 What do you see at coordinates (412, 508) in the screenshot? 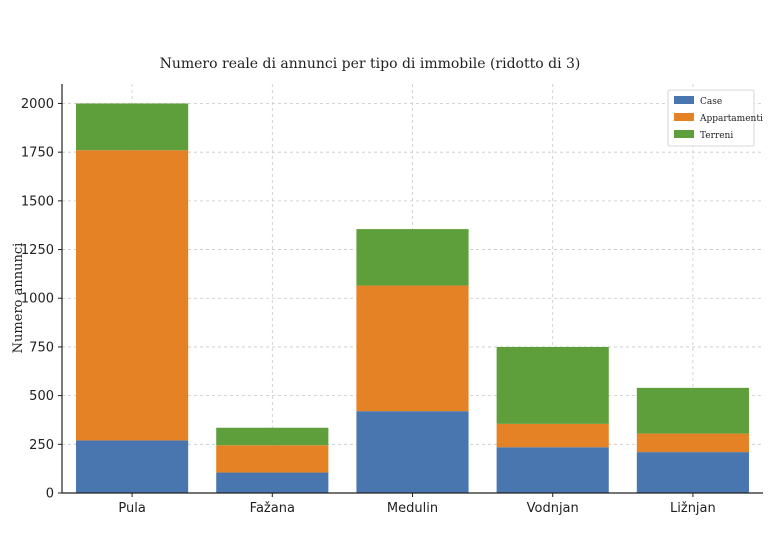
I see `x-tick-label: Medulin` at bounding box center [412, 508].